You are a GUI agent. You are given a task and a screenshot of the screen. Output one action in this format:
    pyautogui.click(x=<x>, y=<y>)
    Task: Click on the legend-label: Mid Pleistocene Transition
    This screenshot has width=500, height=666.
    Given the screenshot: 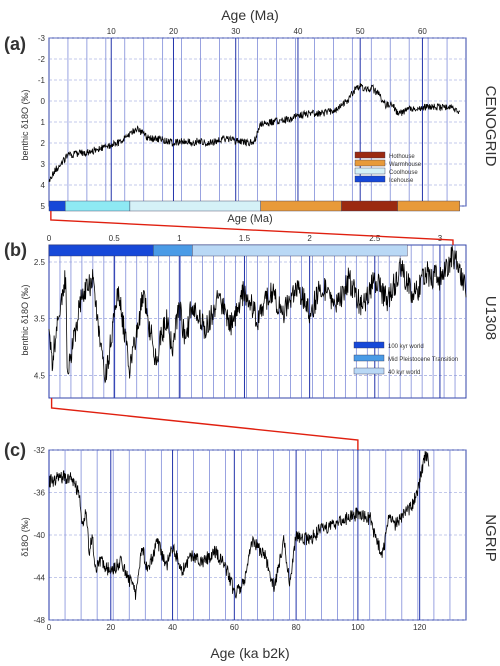 What is the action you would take?
    pyautogui.click(x=423, y=360)
    